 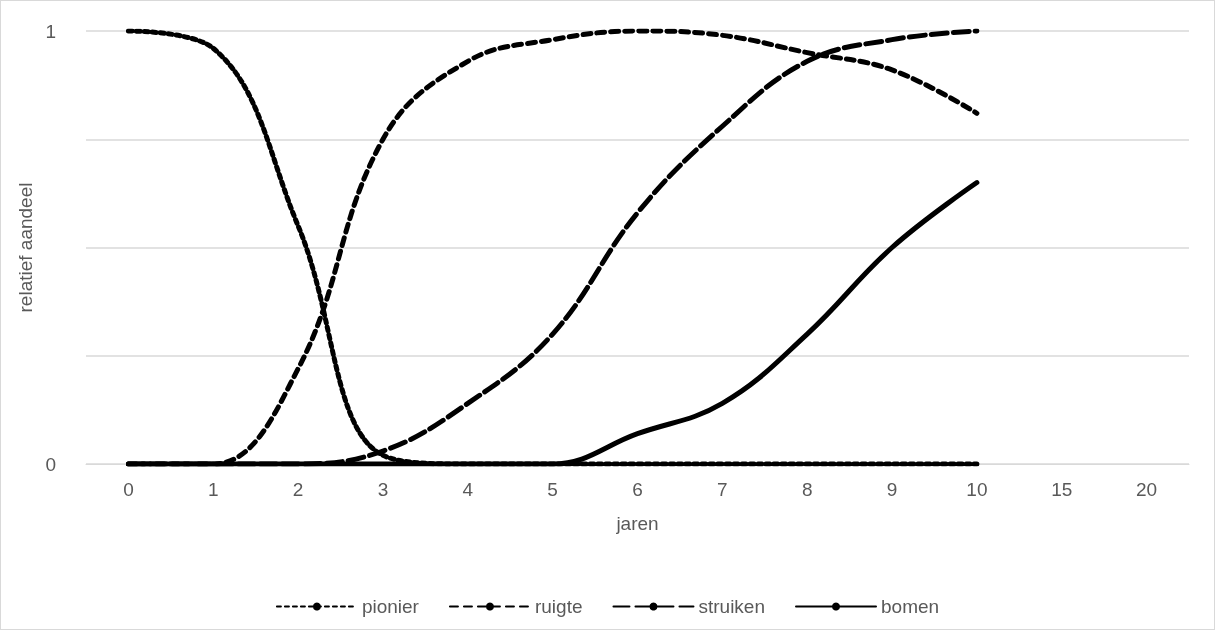 I want to click on x-axis-title: jaren, so click(x=637, y=523).